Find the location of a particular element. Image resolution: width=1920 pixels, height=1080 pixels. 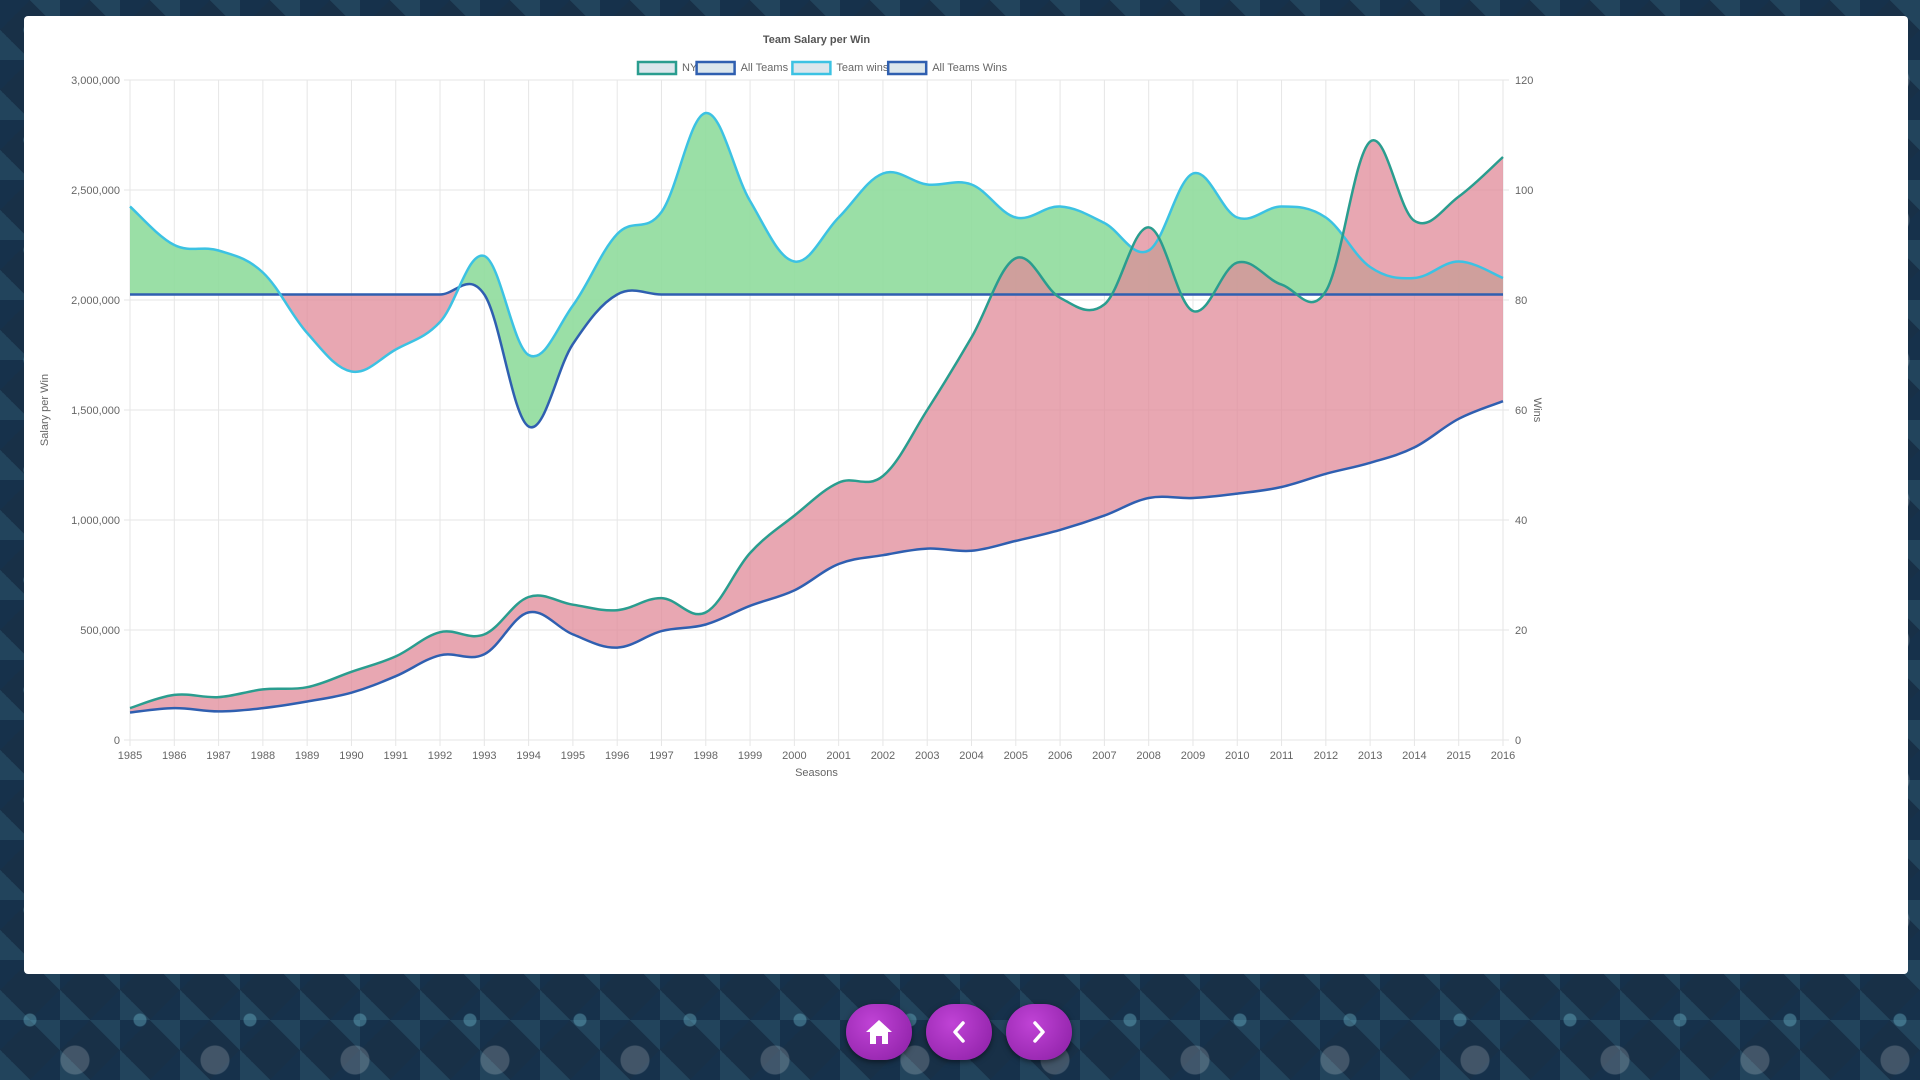

x-tick-label: 1999 is located at coordinates (750, 756).